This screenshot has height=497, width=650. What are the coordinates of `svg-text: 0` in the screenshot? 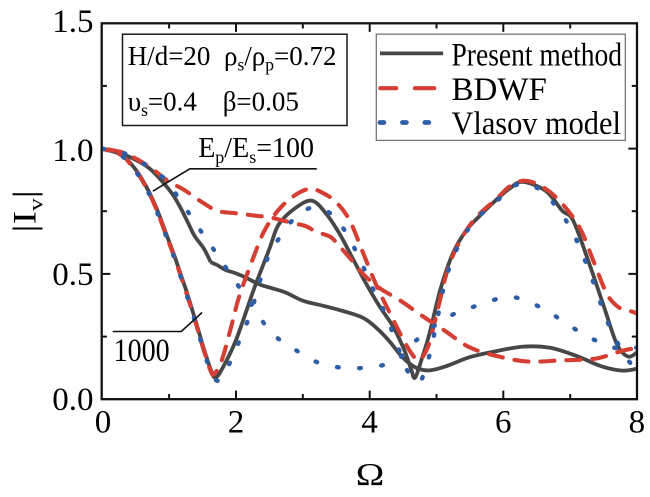 It's located at (103, 423).